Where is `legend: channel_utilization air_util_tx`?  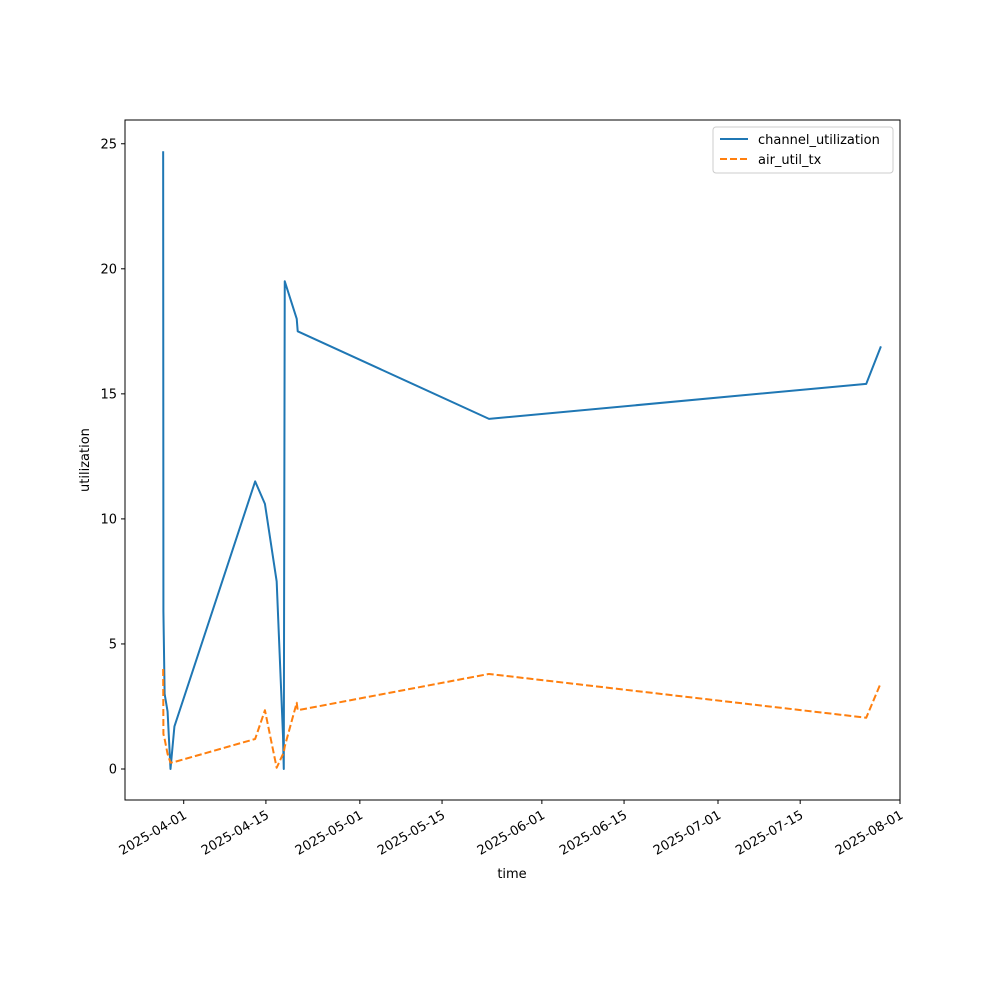 legend: channel_utilization air_util_tx is located at coordinates (803, 150).